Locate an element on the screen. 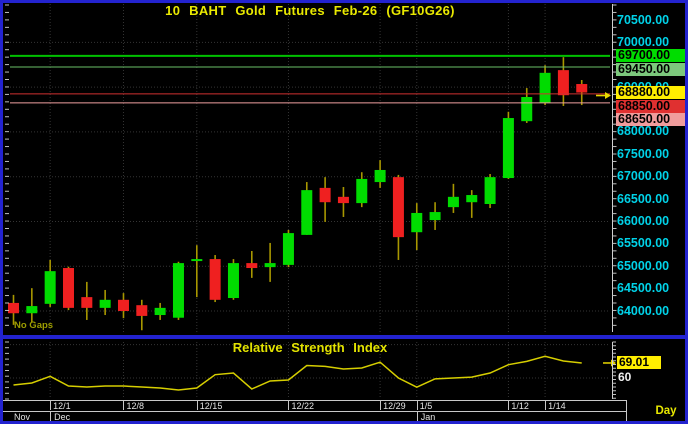 This screenshot has width=688, height=424. last-price-arrowhead is located at coordinates (608, 96).